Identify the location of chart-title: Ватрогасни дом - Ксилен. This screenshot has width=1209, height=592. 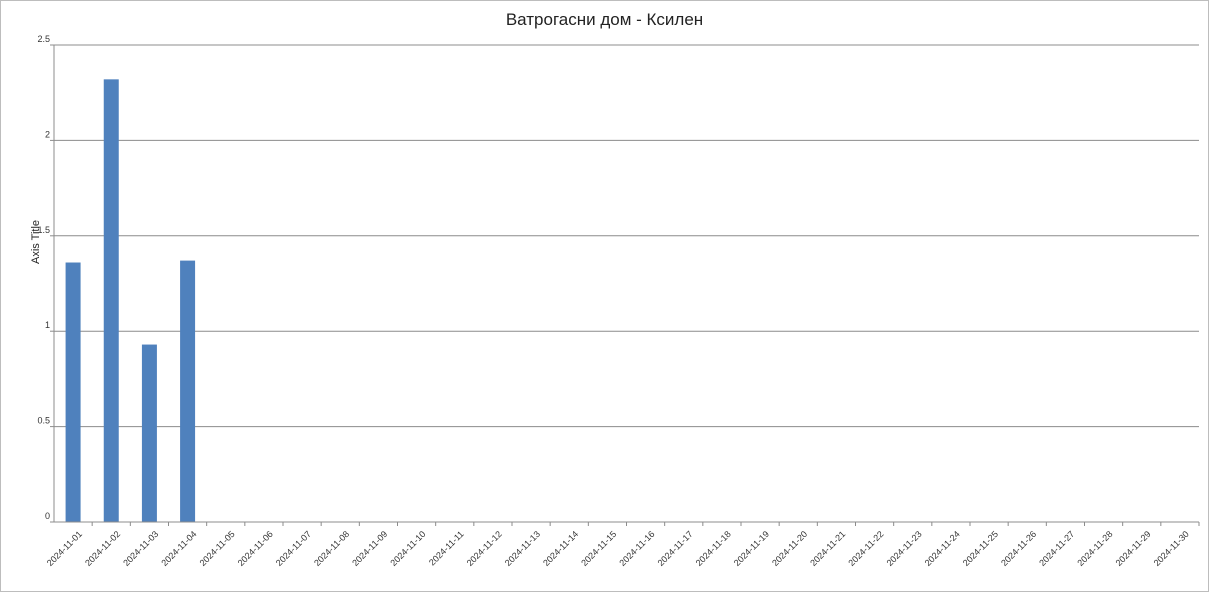
(604, 19).